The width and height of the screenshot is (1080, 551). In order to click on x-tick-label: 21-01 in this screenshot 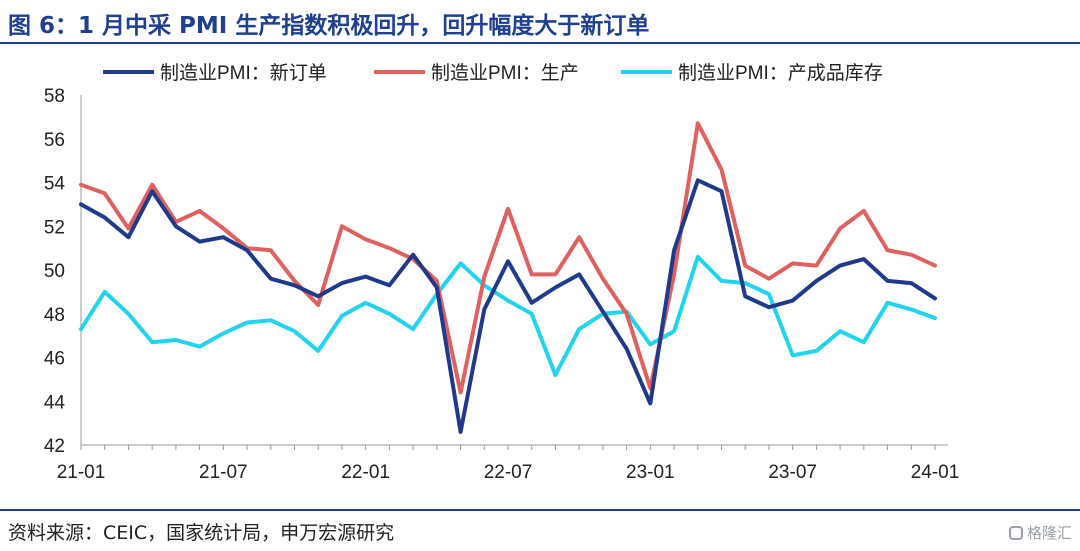, I will do `click(81, 472)`.